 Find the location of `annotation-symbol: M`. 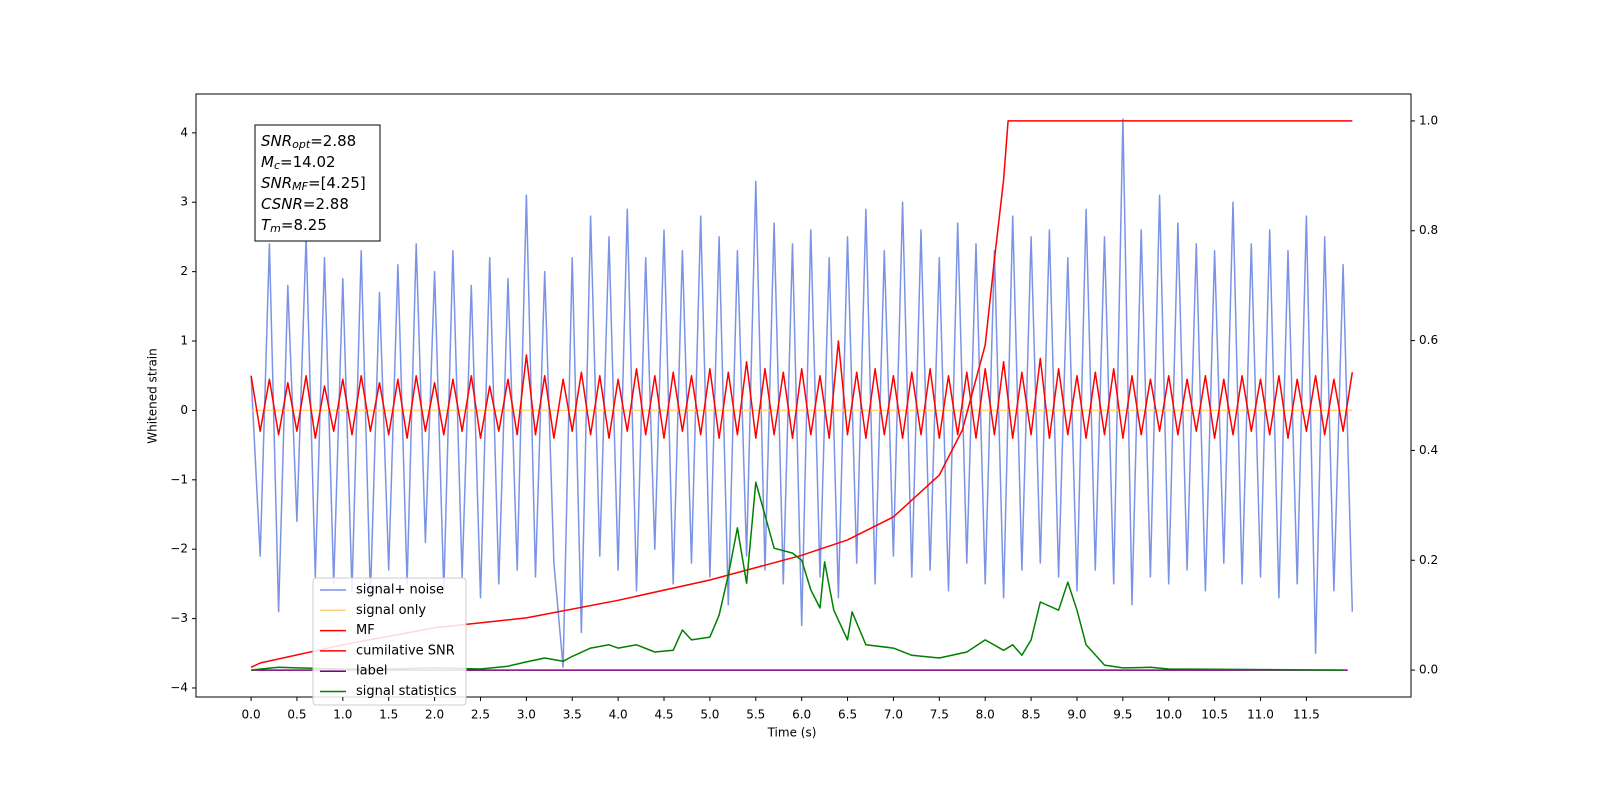

annotation-symbol: M is located at coordinates (267, 162).